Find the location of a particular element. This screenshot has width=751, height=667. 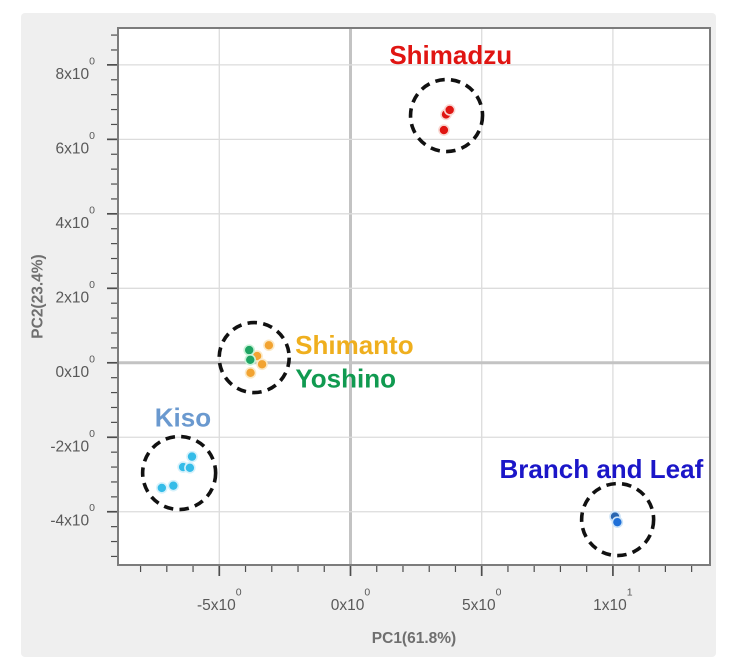

cluster-label-kiso: Kiso is located at coordinates (183, 417).